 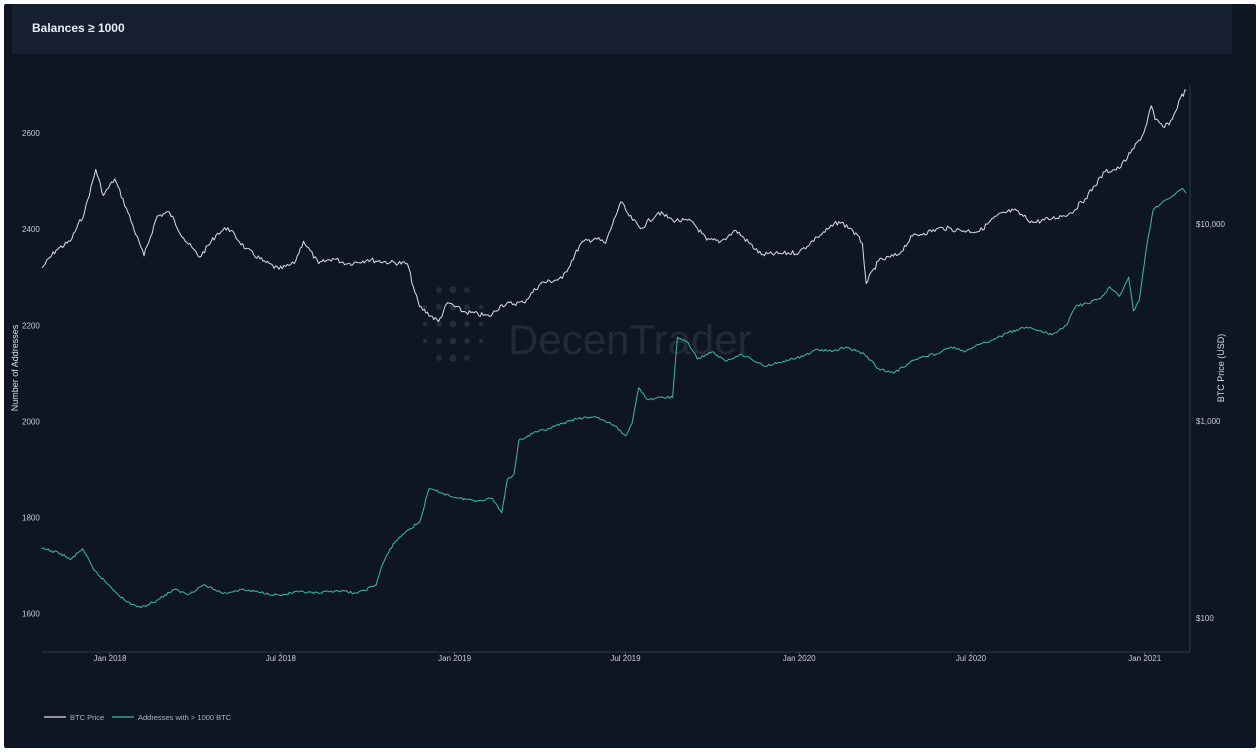 I want to click on x-tick-label: Jan 2021, so click(x=1144, y=658).